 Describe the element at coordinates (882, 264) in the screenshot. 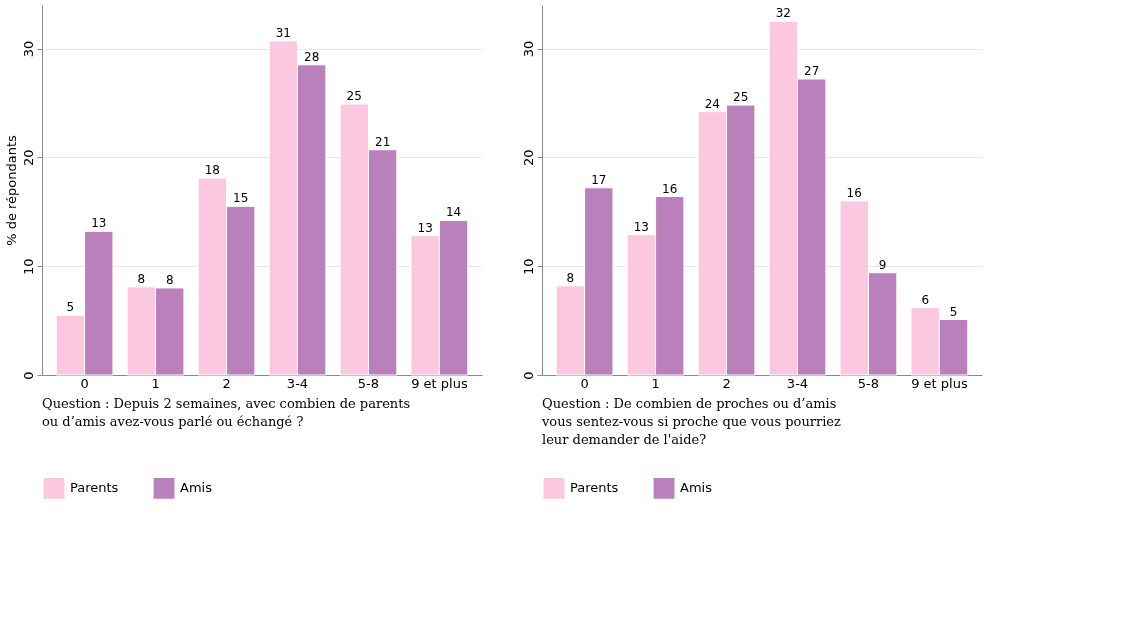

I see `data-label: 9` at that location.